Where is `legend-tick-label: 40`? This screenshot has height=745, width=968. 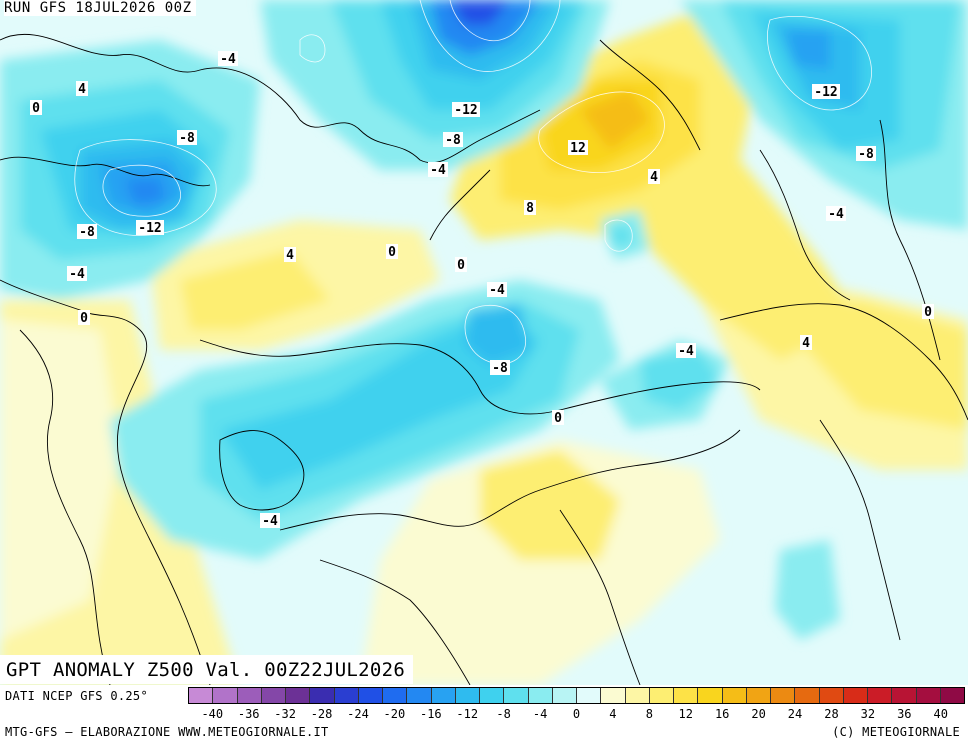
legend-tick-label: 40 is located at coordinates (940, 714).